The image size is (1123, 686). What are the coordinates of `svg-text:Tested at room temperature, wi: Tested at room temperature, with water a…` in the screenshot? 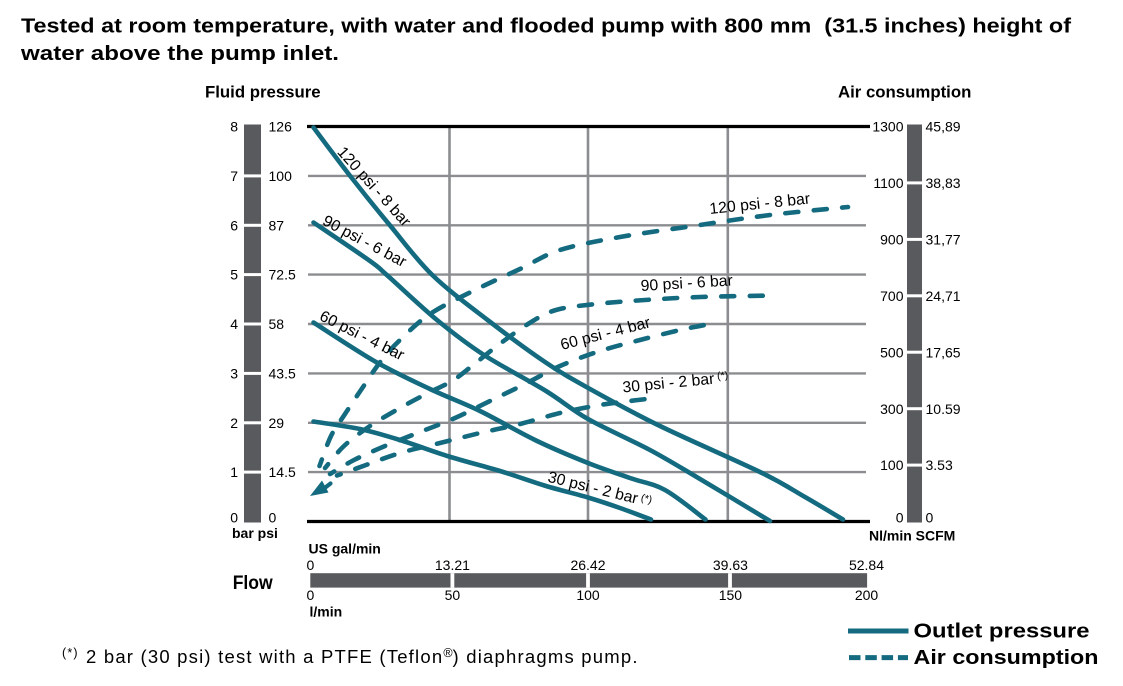 It's located at (546, 25).